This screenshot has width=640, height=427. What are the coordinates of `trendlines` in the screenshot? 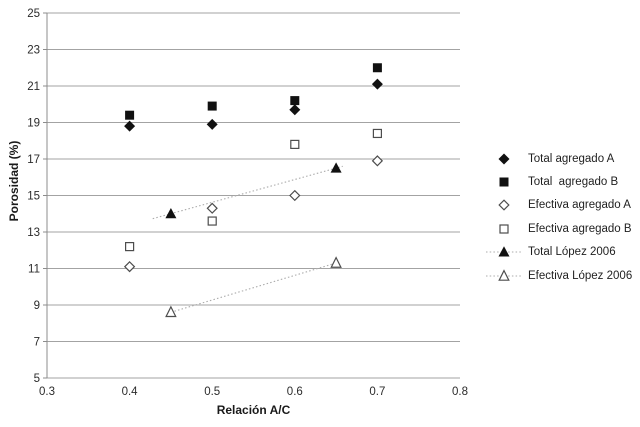 It's located at (247, 239).